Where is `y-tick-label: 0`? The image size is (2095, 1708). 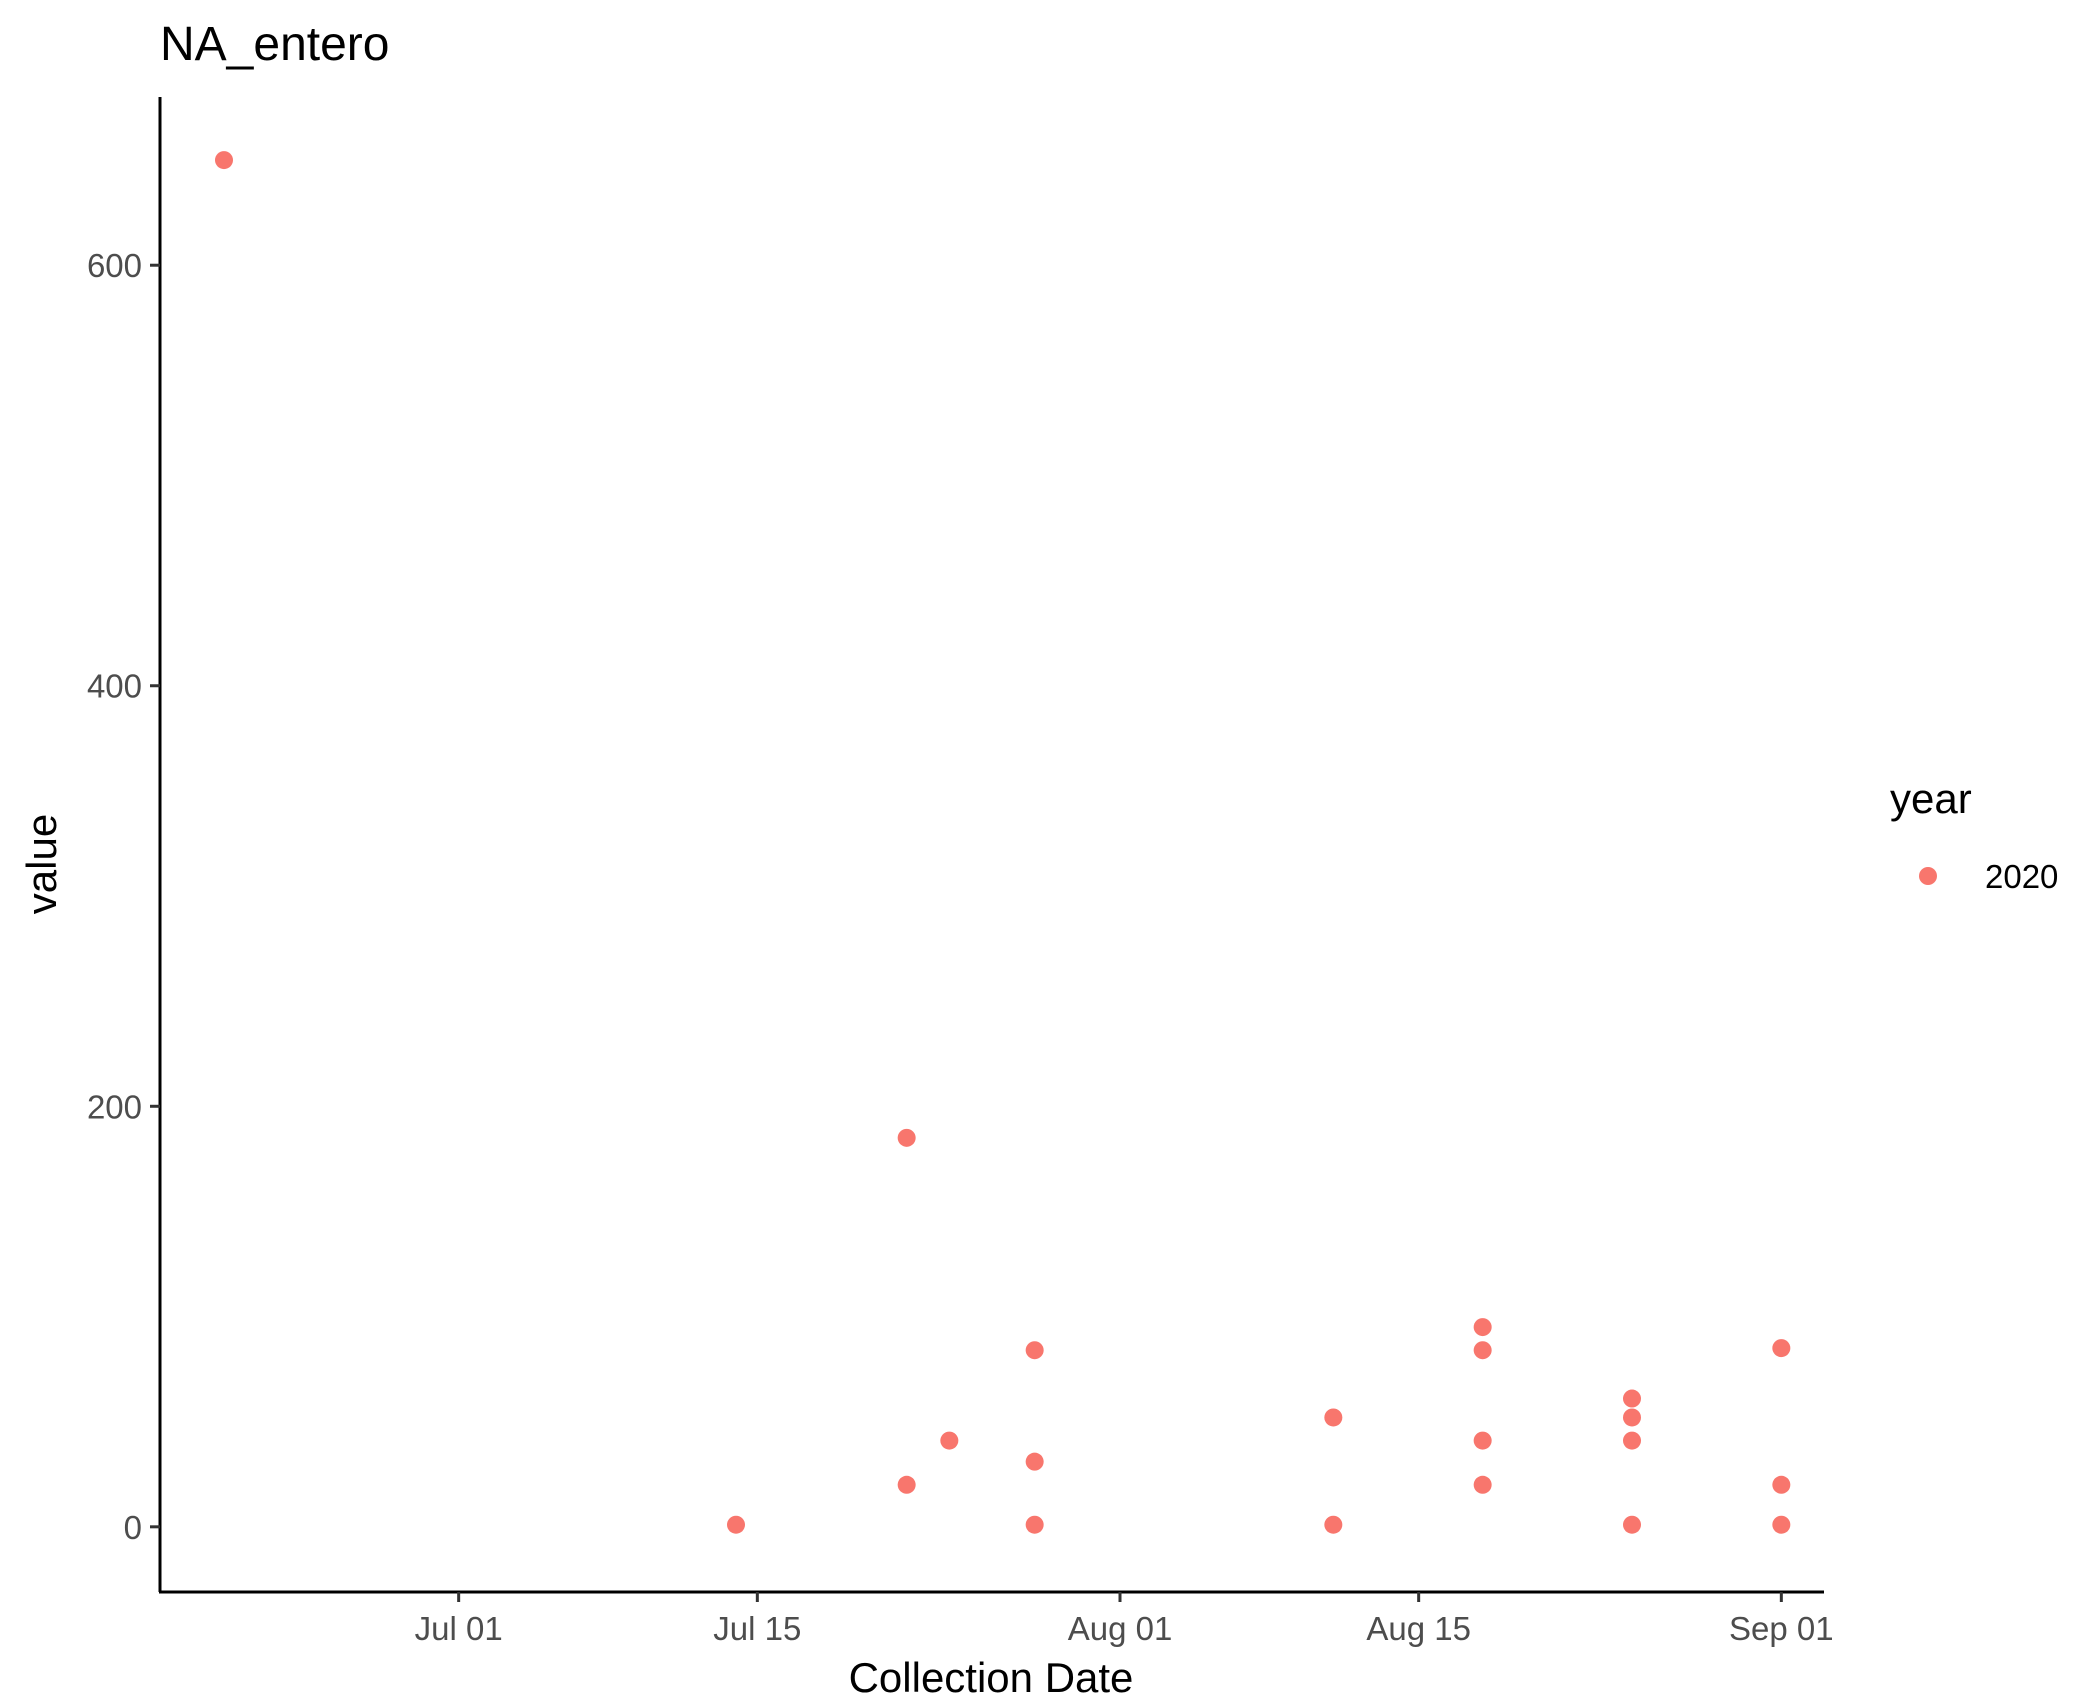
y-tick-label: 0 is located at coordinates (133, 1527).